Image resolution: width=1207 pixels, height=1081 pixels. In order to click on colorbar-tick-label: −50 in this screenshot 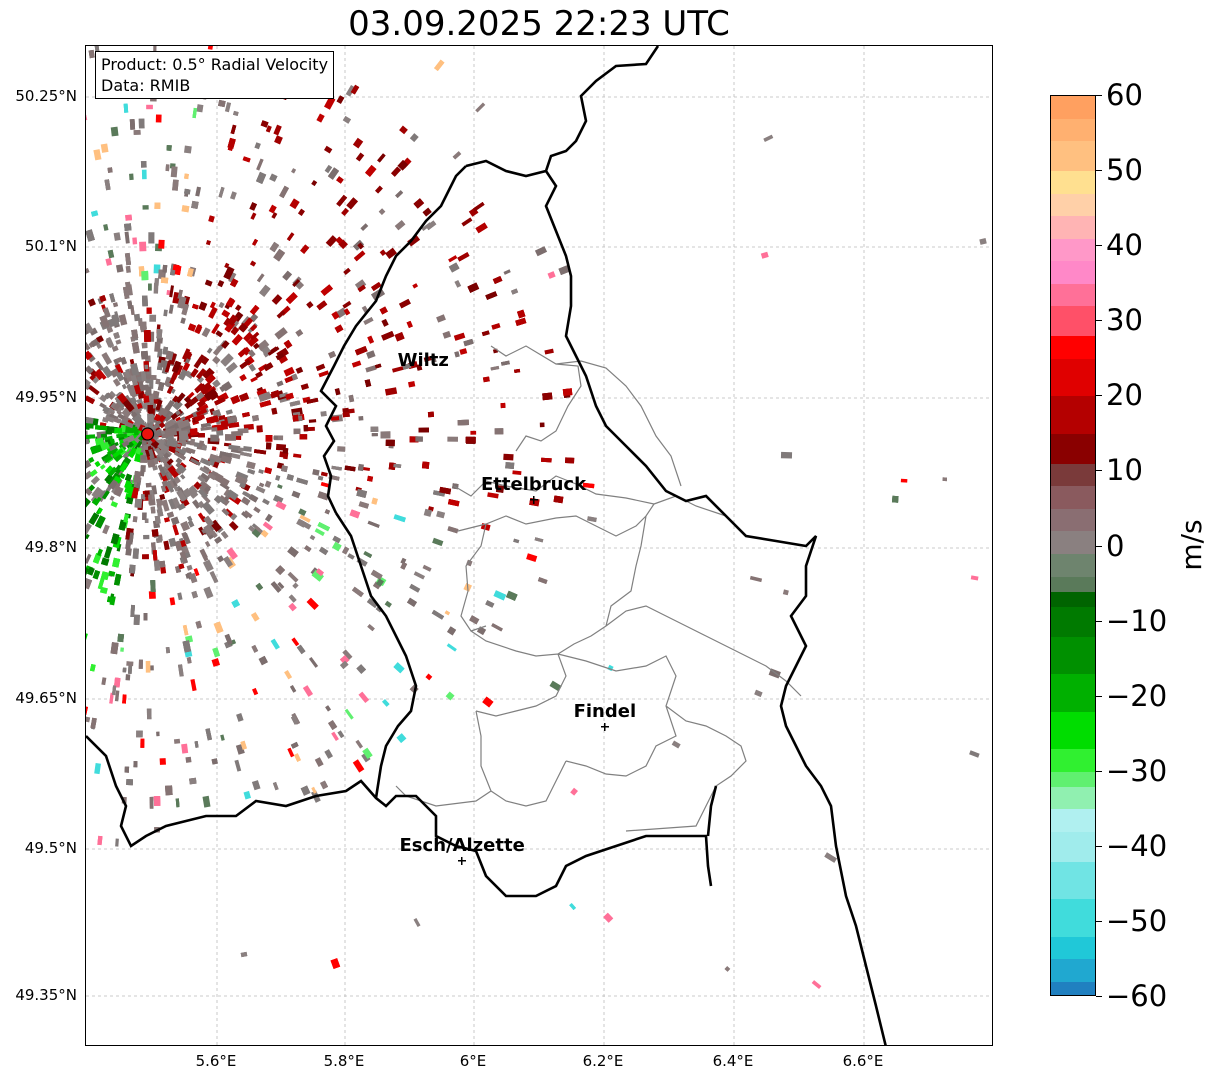, I will do `click(1137, 920)`.